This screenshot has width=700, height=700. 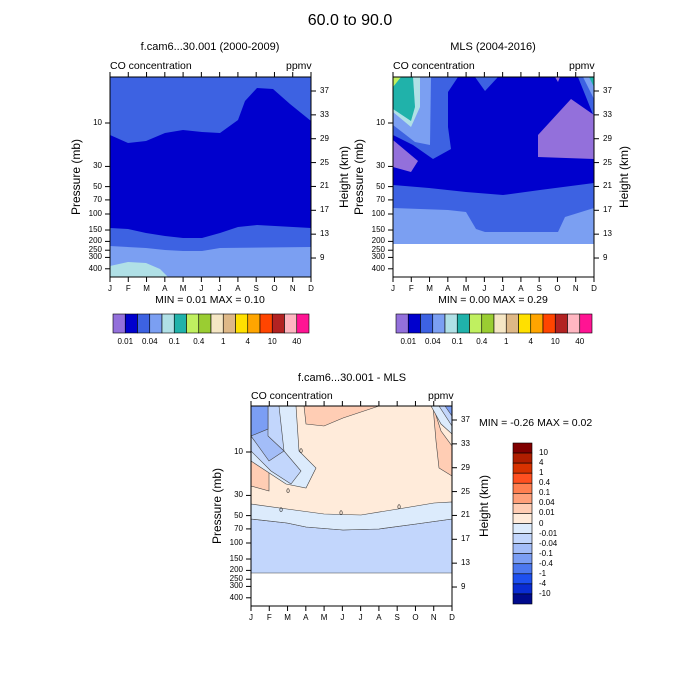 I want to click on figure-title: 60.0 to 90.0, so click(x=350, y=20).